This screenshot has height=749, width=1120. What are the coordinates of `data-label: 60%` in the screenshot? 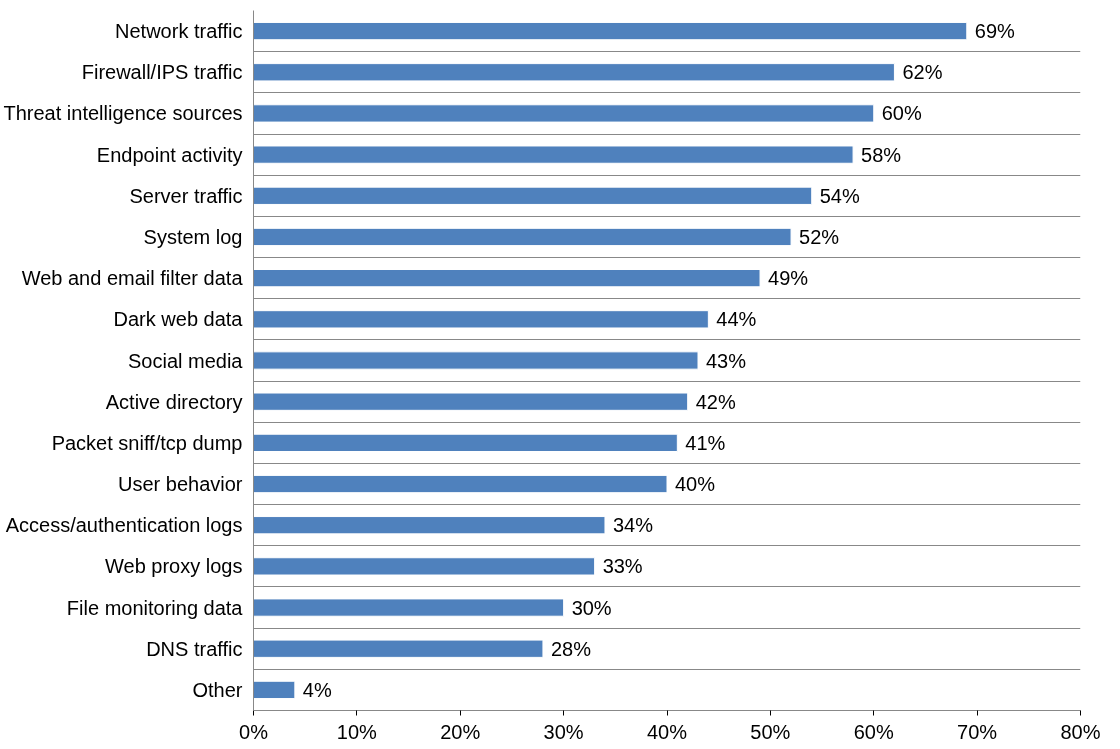 It's located at (901, 113).